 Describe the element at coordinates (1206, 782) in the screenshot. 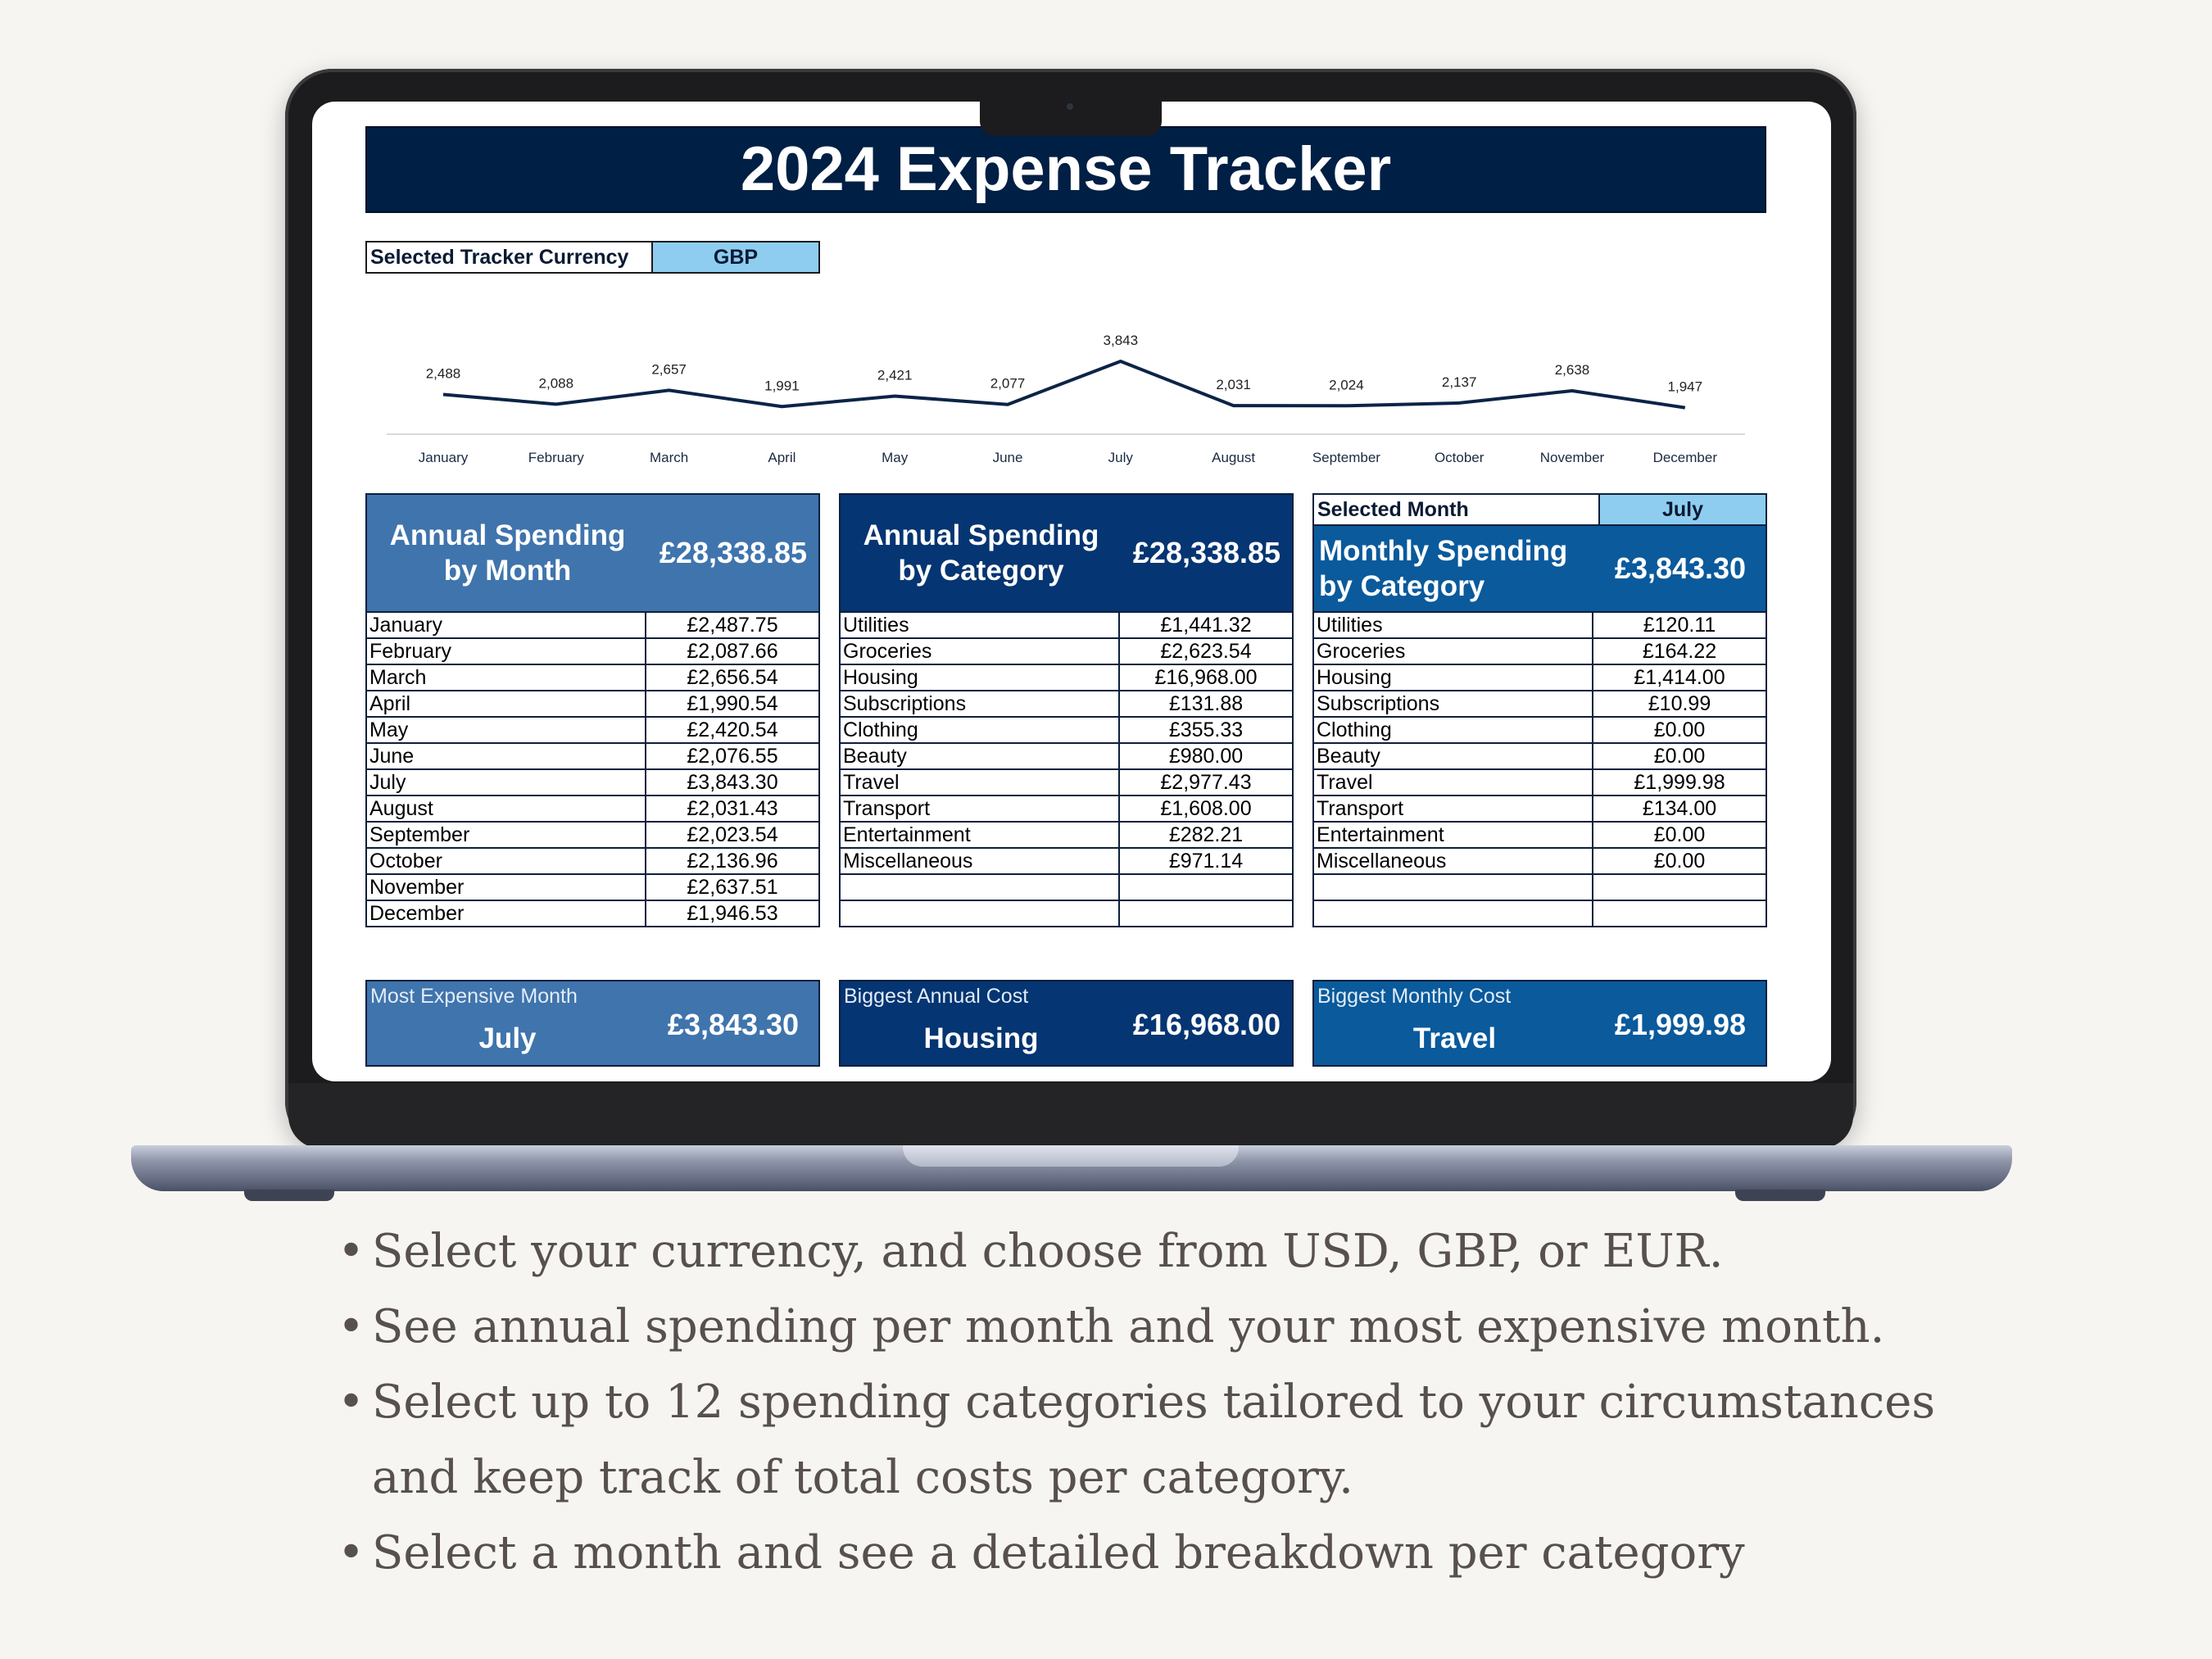

I see `row-value: £2,977.43` at that location.